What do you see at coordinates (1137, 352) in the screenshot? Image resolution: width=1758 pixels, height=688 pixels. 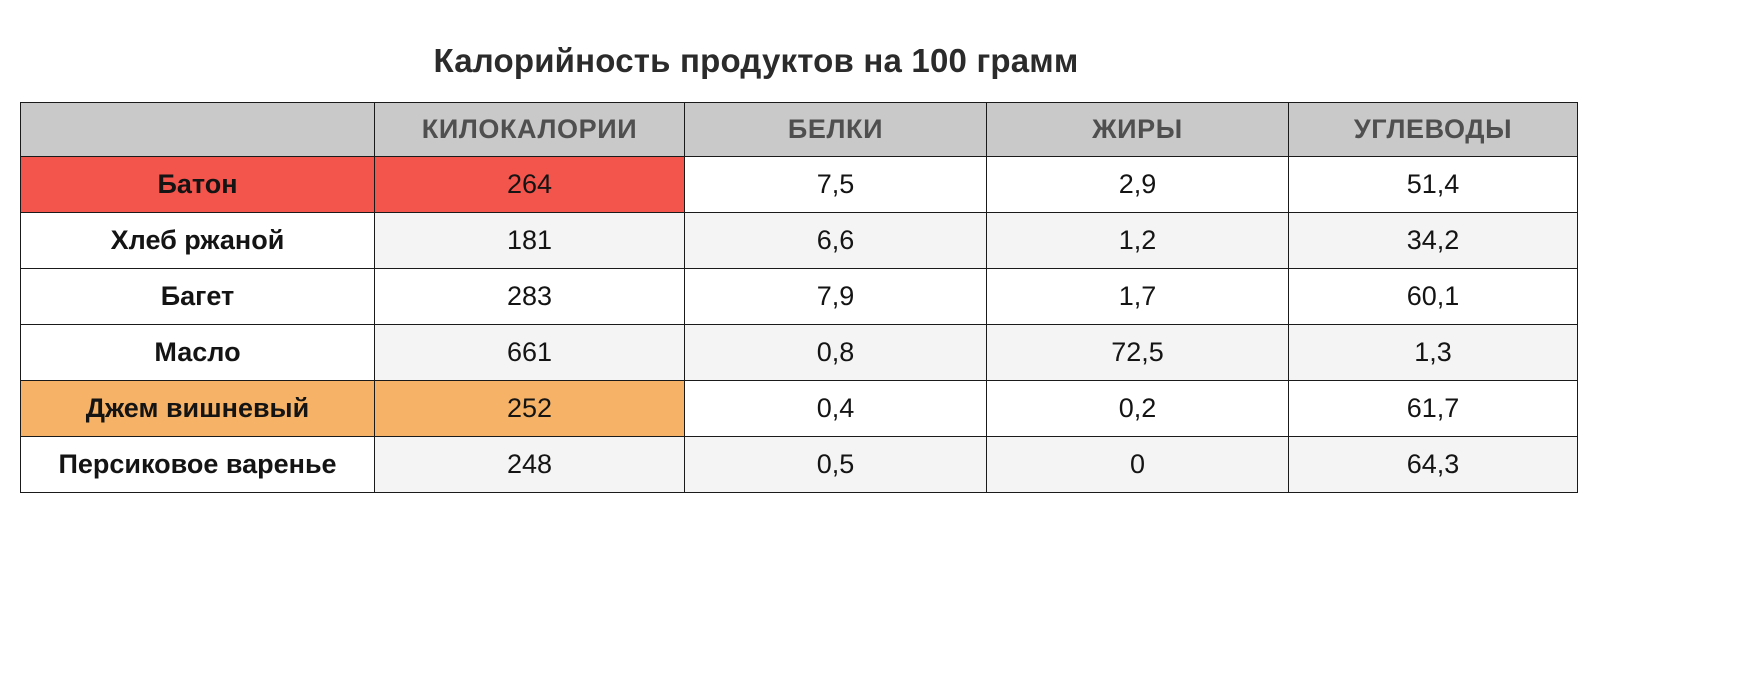 I see `value-cell: 72,5` at bounding box center [1137, 352].